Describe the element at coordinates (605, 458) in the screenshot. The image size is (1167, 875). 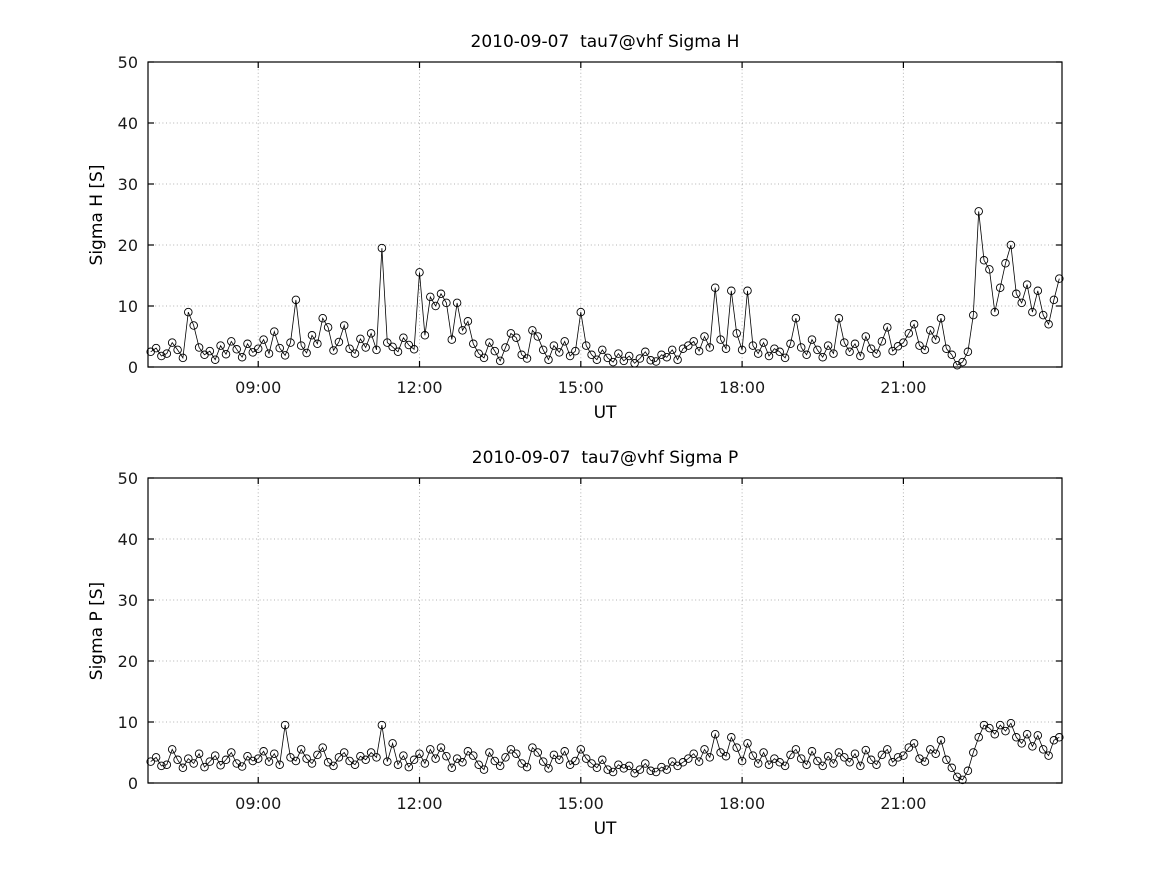
I see `chart-title-sigma-p: 2010-09-07 tau7@vhf Sigma P` at that location.